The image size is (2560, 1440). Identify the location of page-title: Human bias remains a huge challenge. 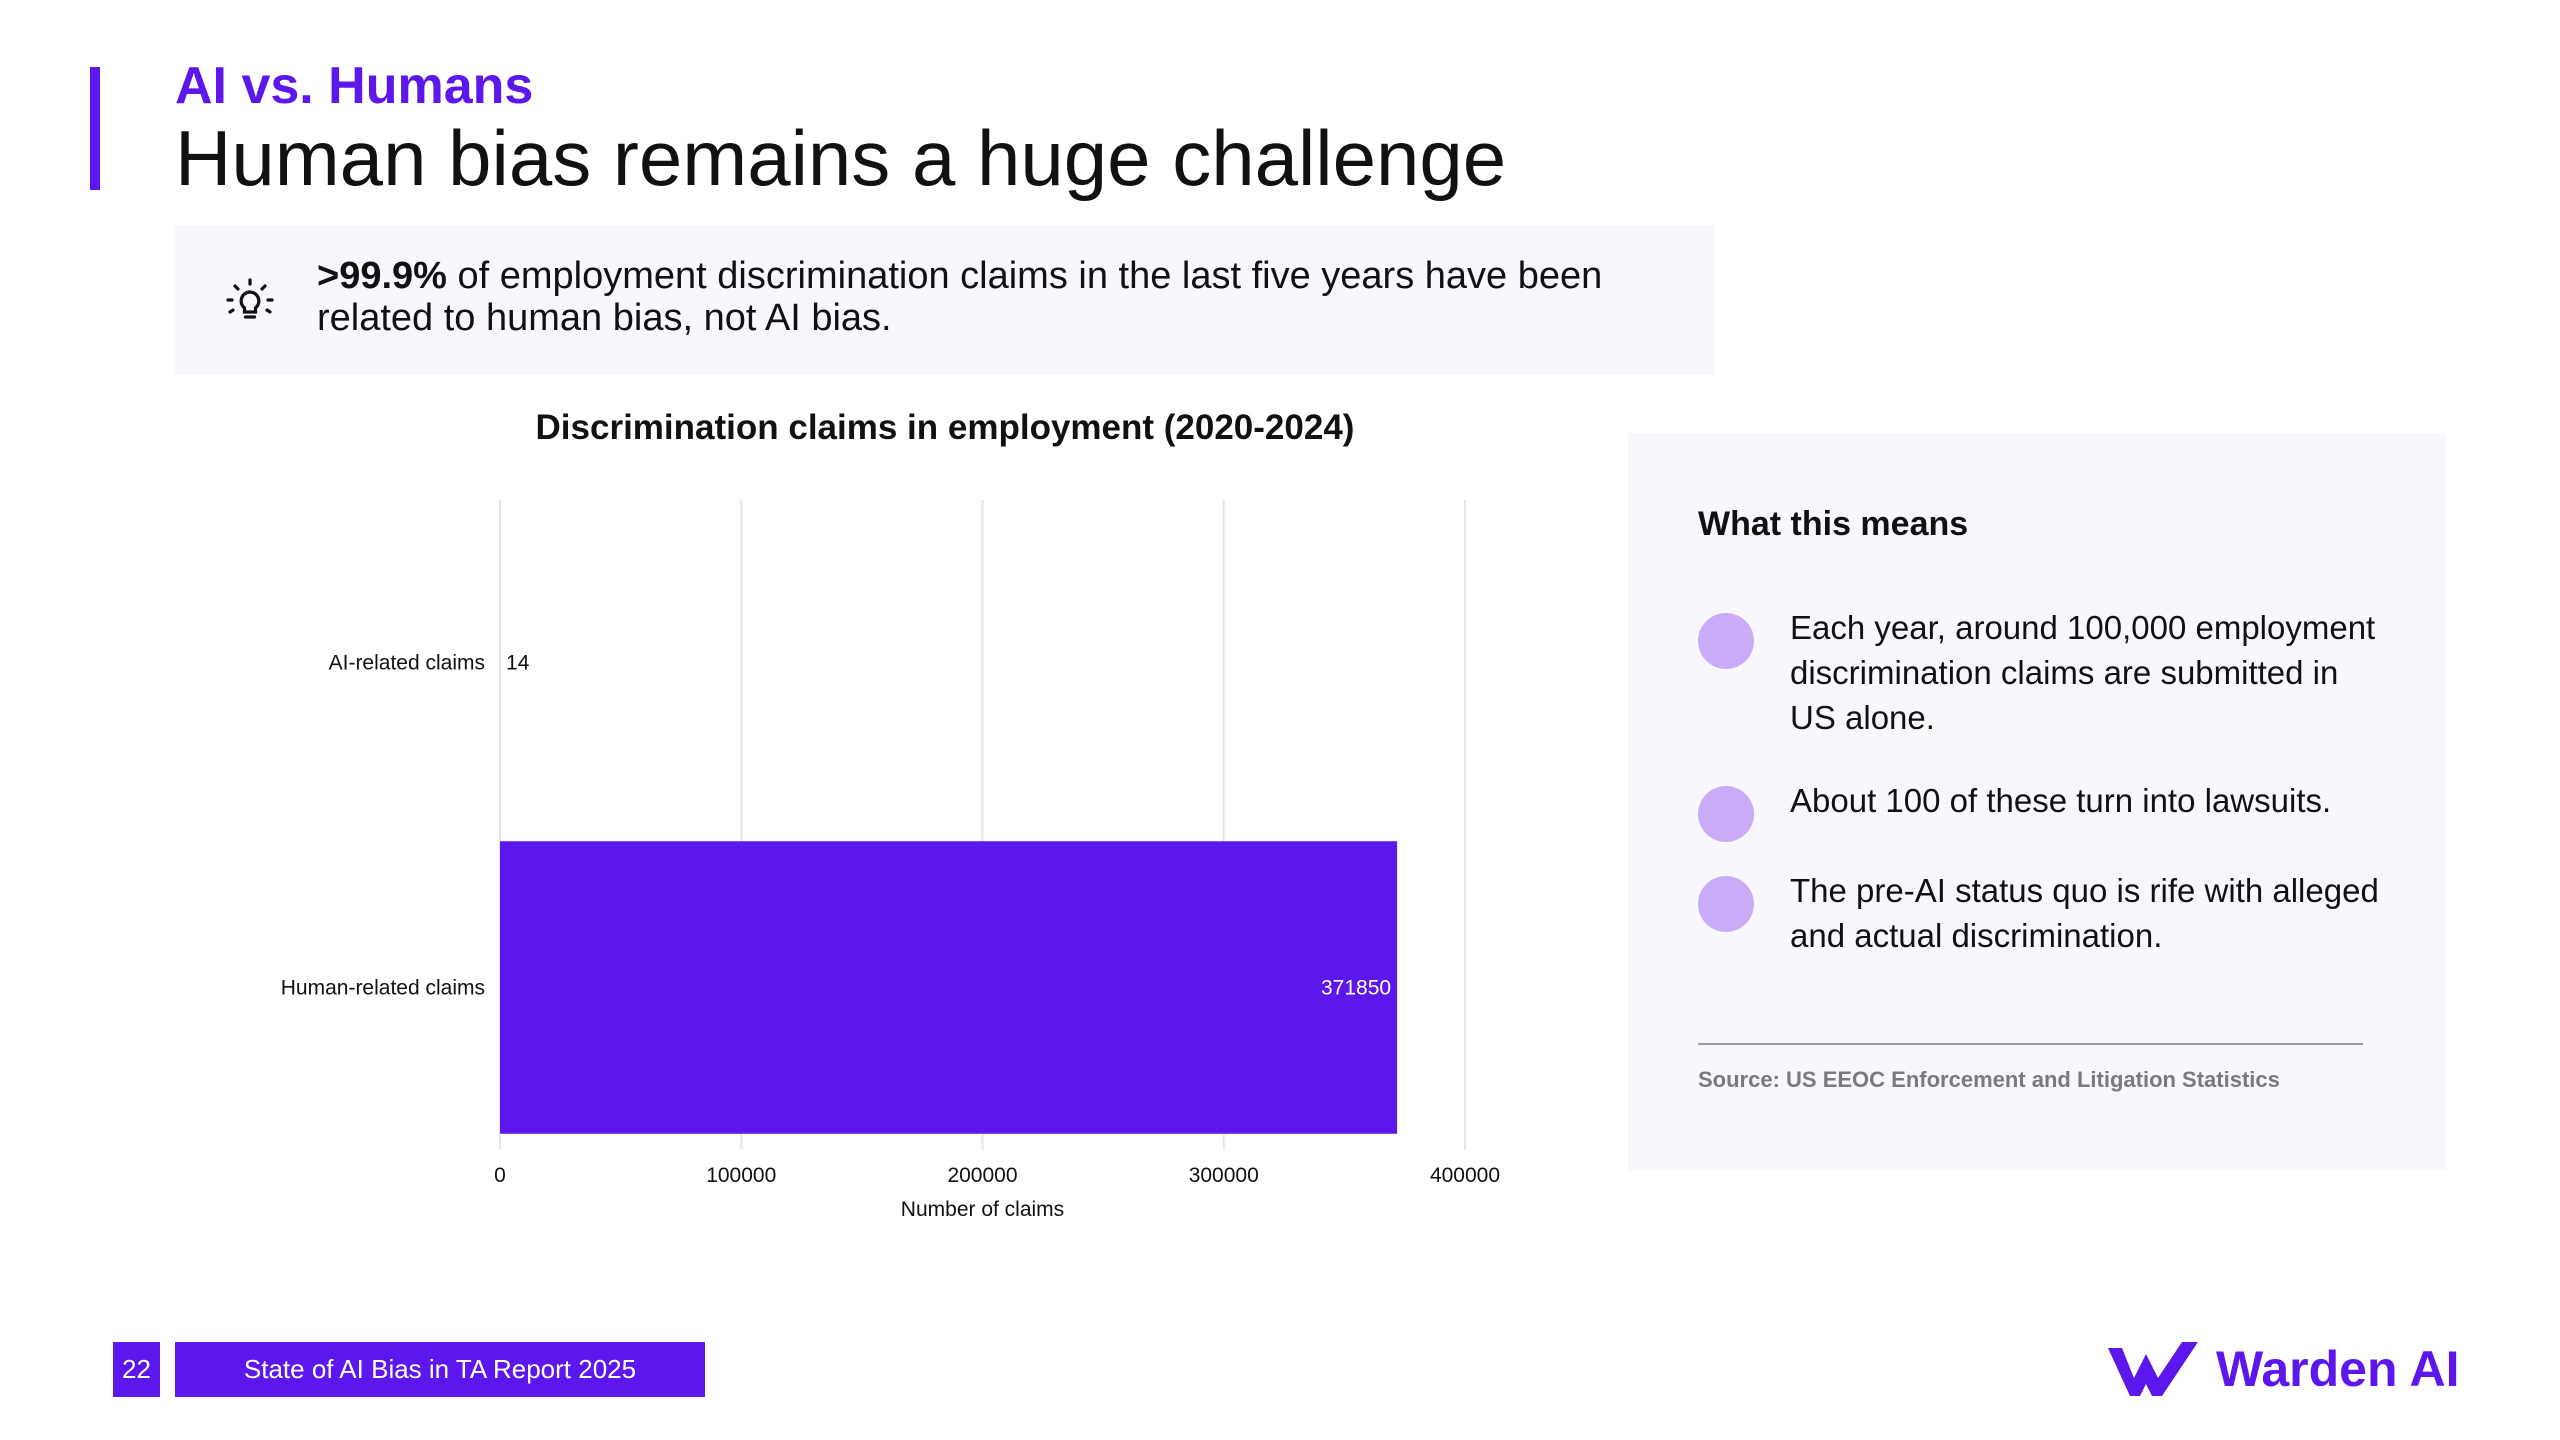
(841, 158).